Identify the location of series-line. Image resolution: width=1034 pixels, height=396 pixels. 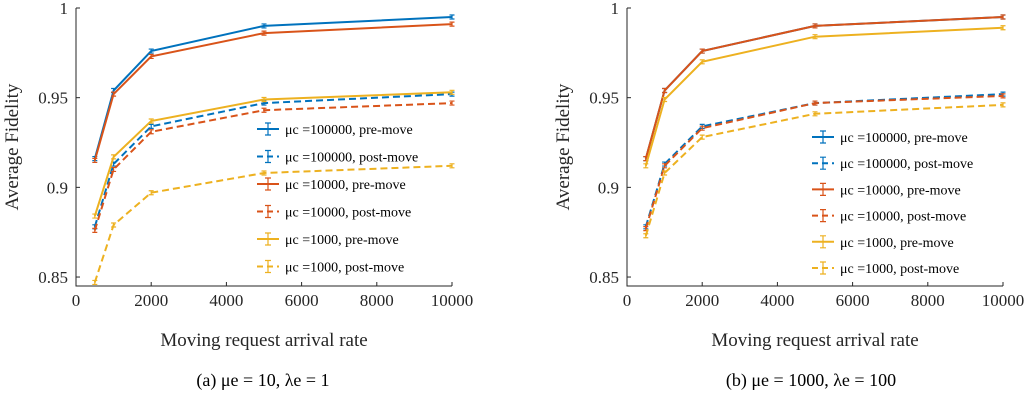
(273, 92).